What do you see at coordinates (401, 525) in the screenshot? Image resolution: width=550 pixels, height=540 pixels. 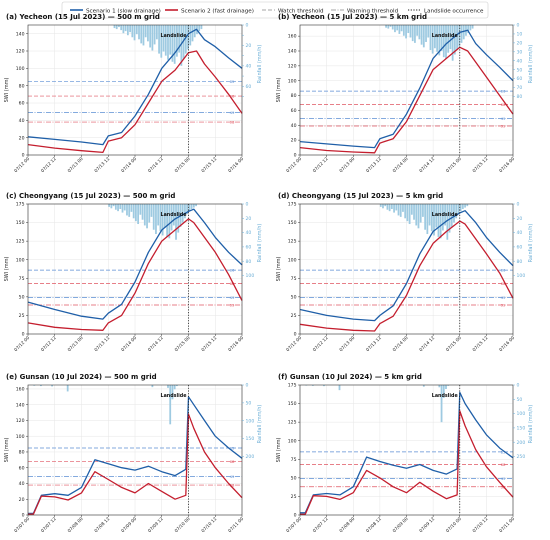 I see `x-tick-label: 07/09 00` at bounding box center [401, 525].